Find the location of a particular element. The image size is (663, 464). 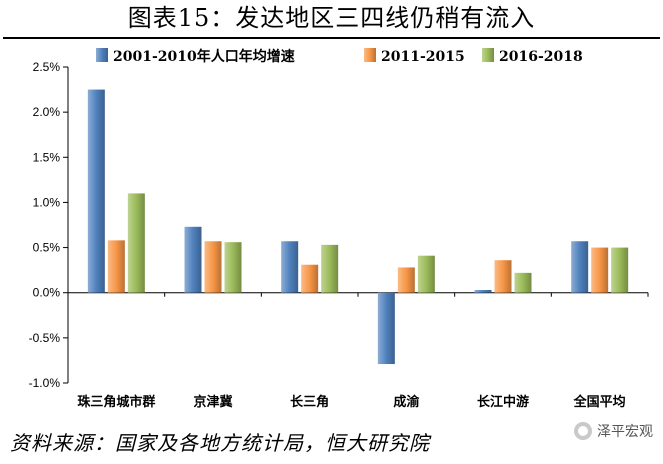

y-tick-label: 0.5% is located at coordinates (47, 248).